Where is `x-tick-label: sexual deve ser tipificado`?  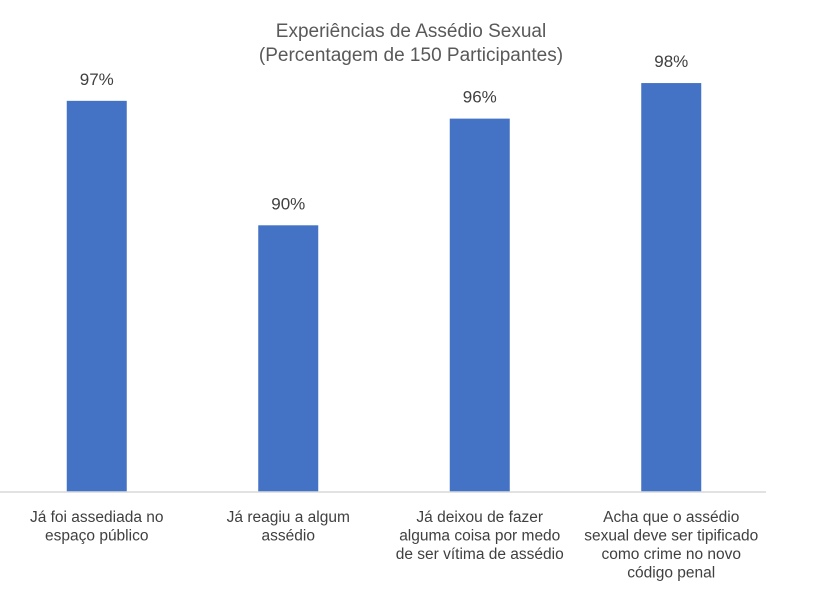
x-tick-label: sexual deve ser tipificado is located at coordinates (671, 536).